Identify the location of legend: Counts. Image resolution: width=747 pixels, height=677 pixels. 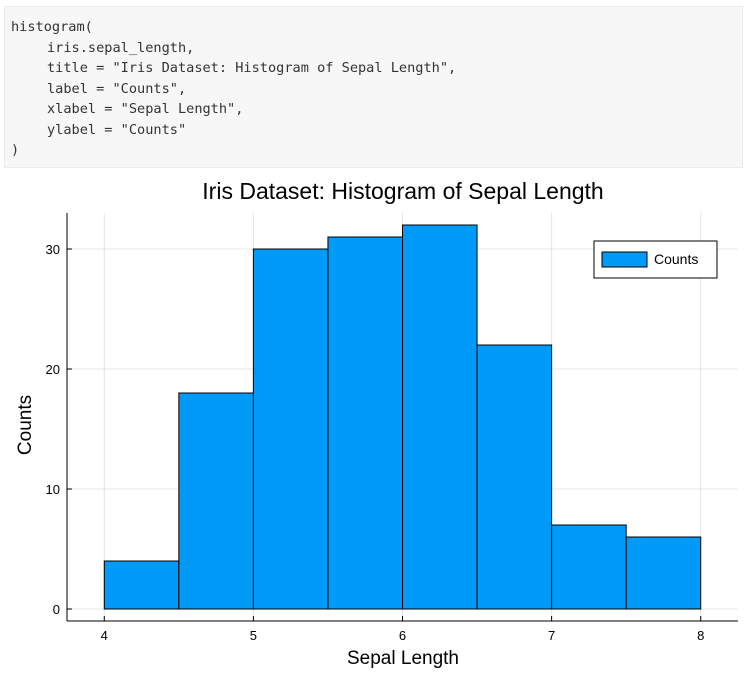
(655, 259).